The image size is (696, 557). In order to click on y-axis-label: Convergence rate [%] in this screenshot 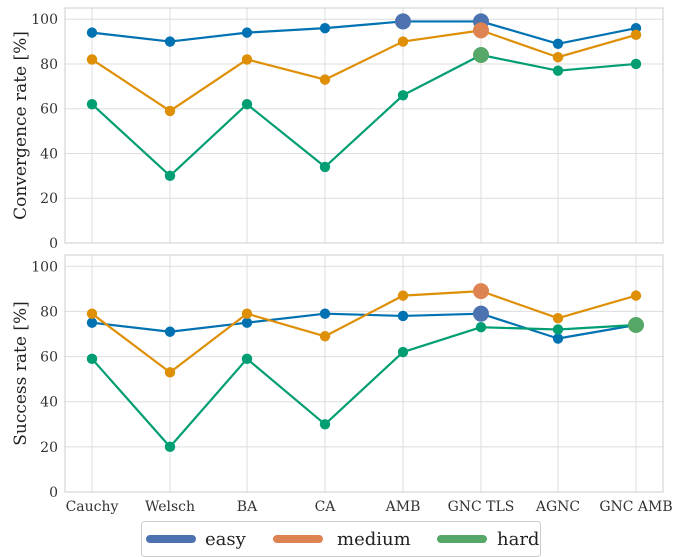, I will do `click(21, 125)`.